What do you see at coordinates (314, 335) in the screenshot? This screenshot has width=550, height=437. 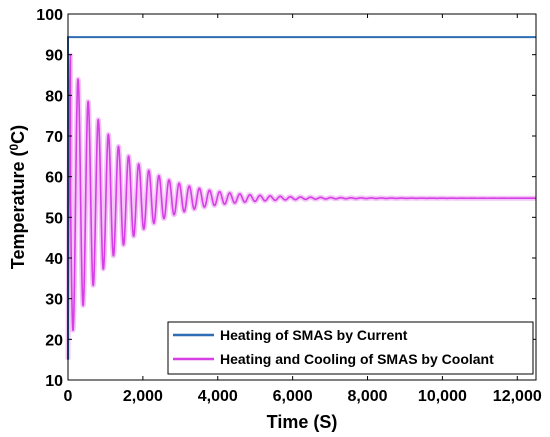 I see `legend-label-current: Heating of SMAS by Current` at bounding box center [314, 335].